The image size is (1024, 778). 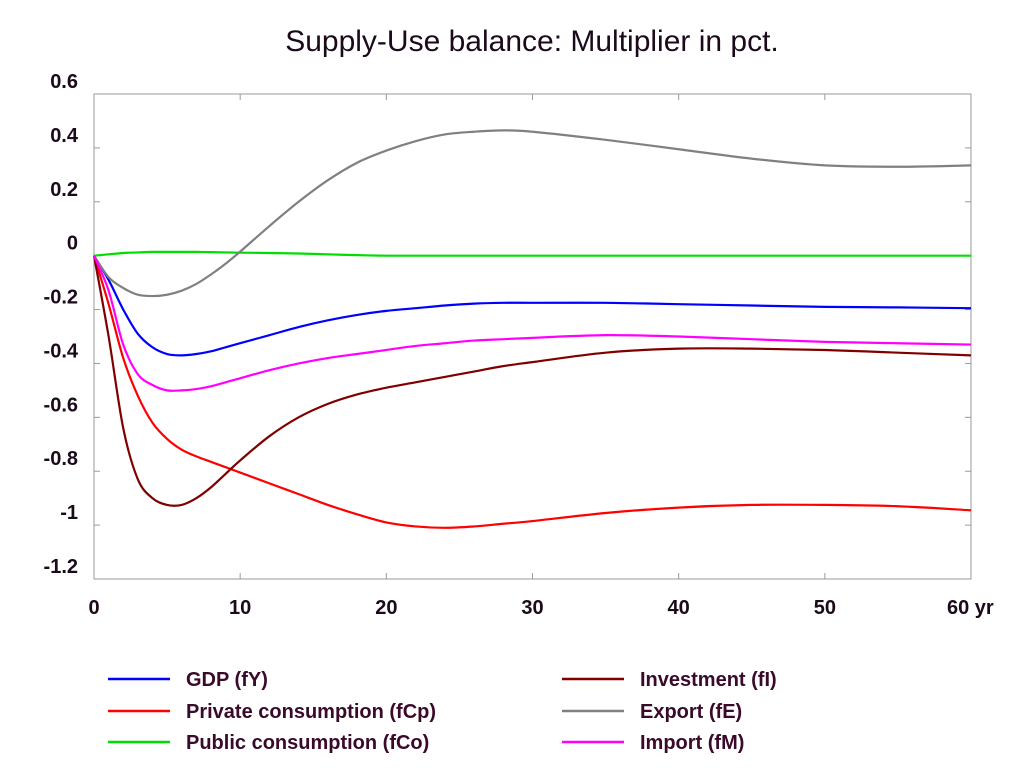 What do you see at coordinates (61, 351) in the screenshot?
I see `y-tick-label: -0.4` at bounding box center [61, 351].